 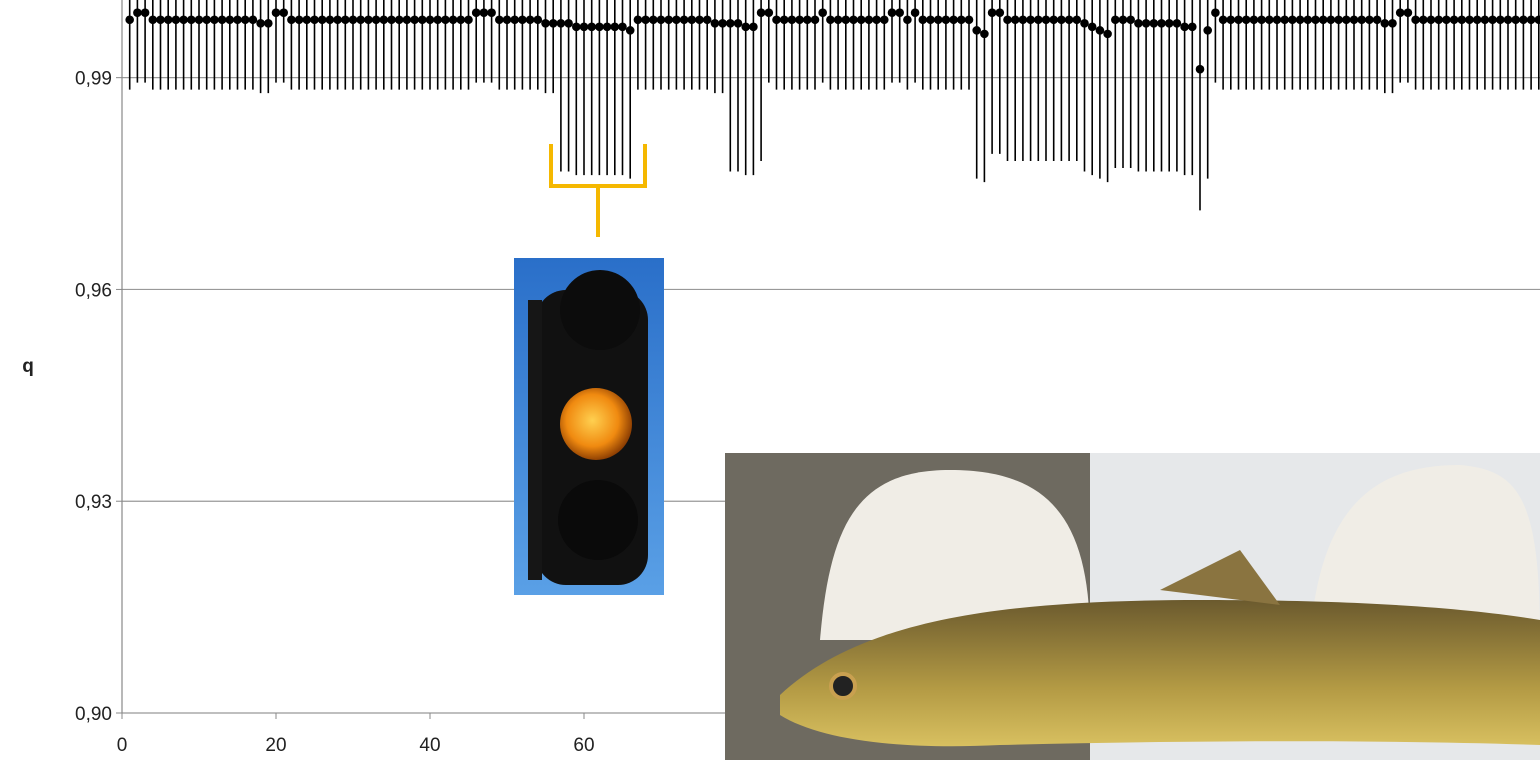 I want to click on y-tick-label: 0,90, so click(x=93, y=714).